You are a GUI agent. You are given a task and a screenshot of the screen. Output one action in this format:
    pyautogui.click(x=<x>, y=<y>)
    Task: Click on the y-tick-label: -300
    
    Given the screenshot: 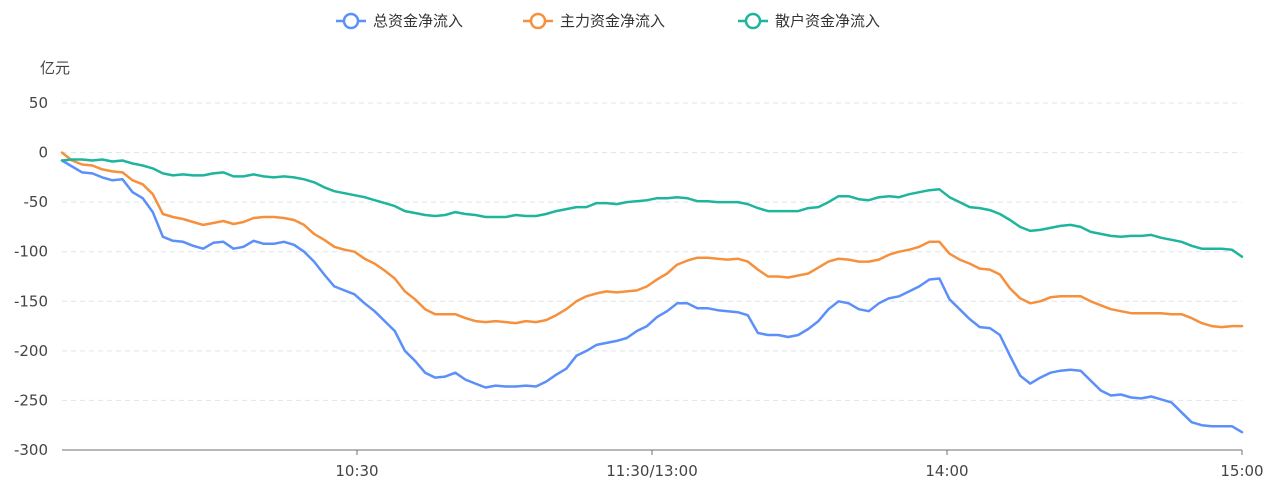 What is the action you would take?
    pyautogui.click(x=31, y=450)
    